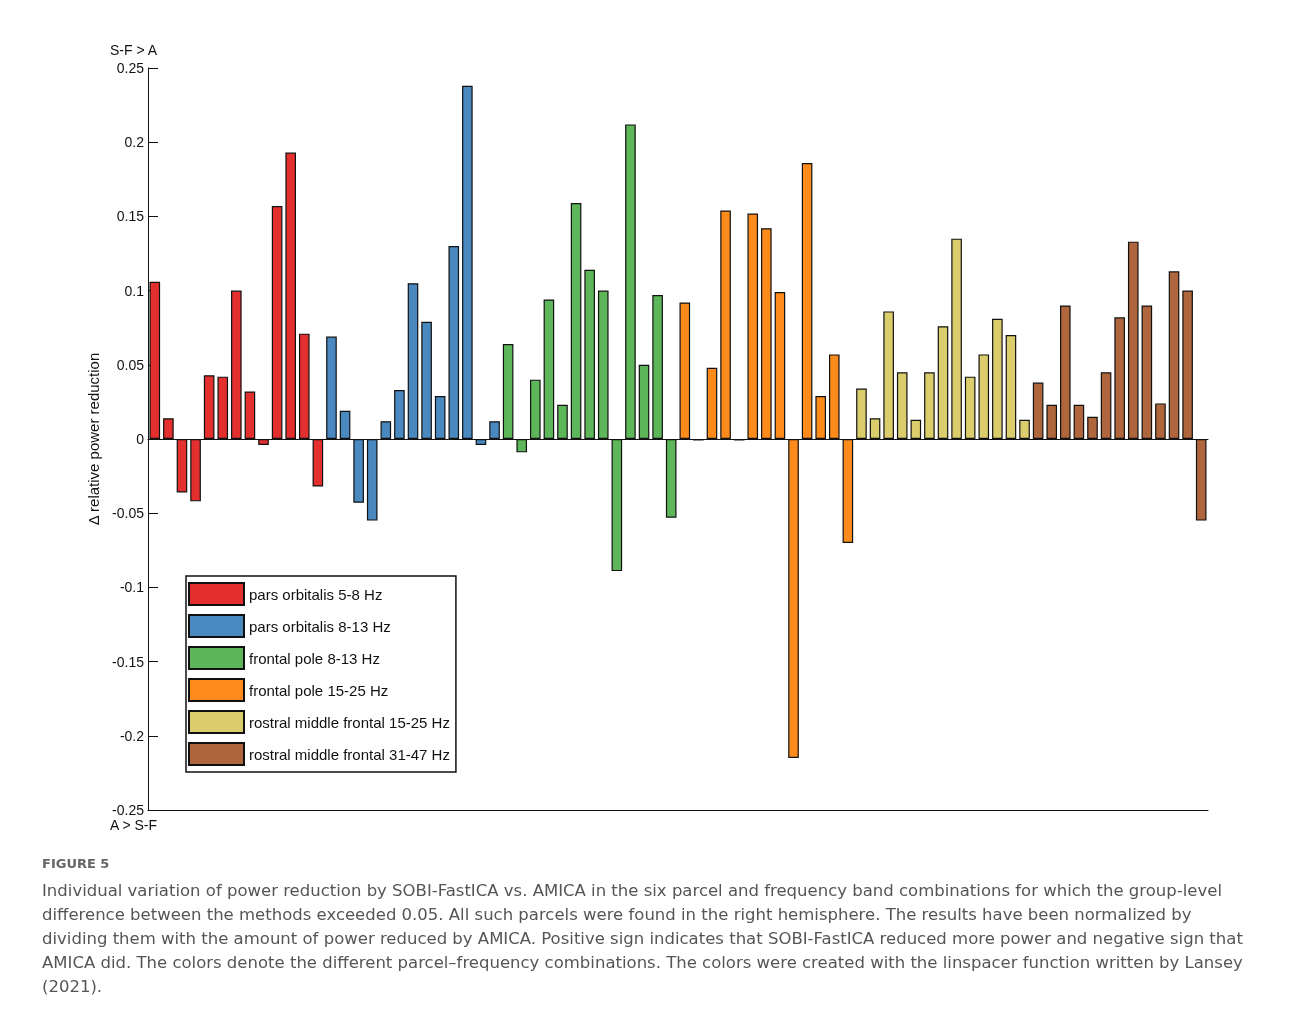  I want to click on y-tick-label: 0.05, so click(130, 364).